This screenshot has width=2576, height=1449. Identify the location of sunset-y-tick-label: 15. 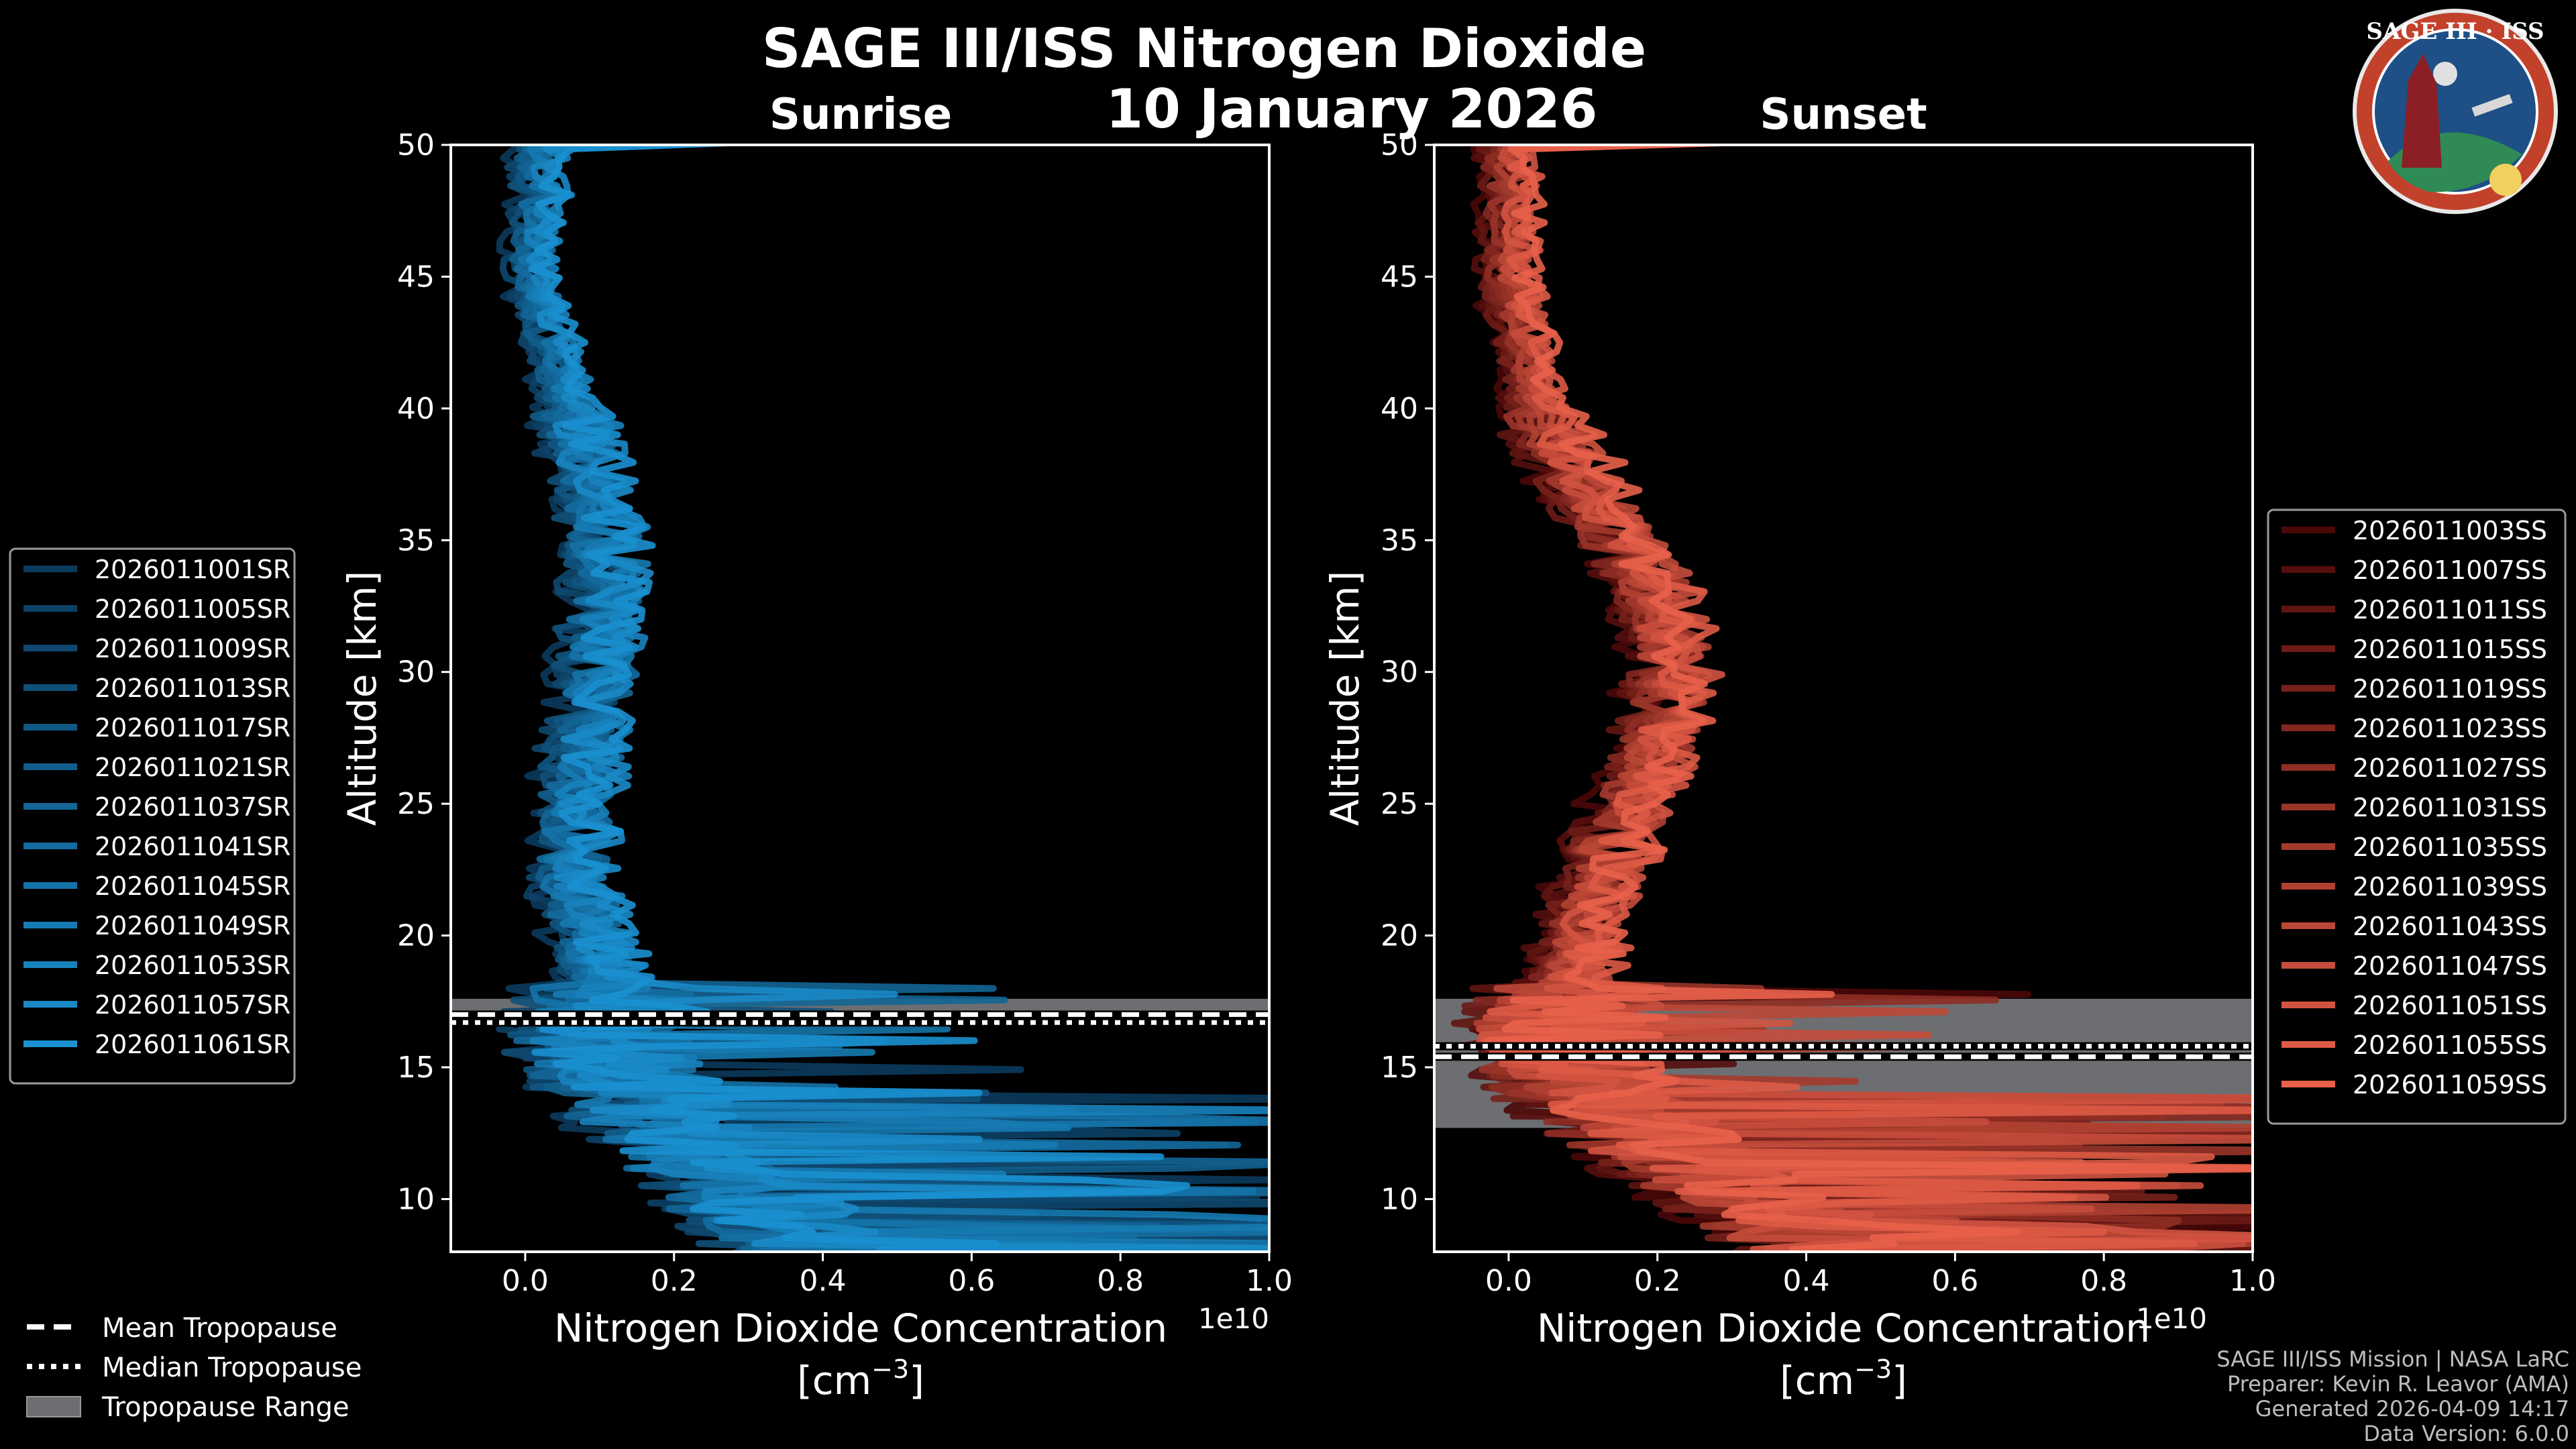
(1399, 1068).